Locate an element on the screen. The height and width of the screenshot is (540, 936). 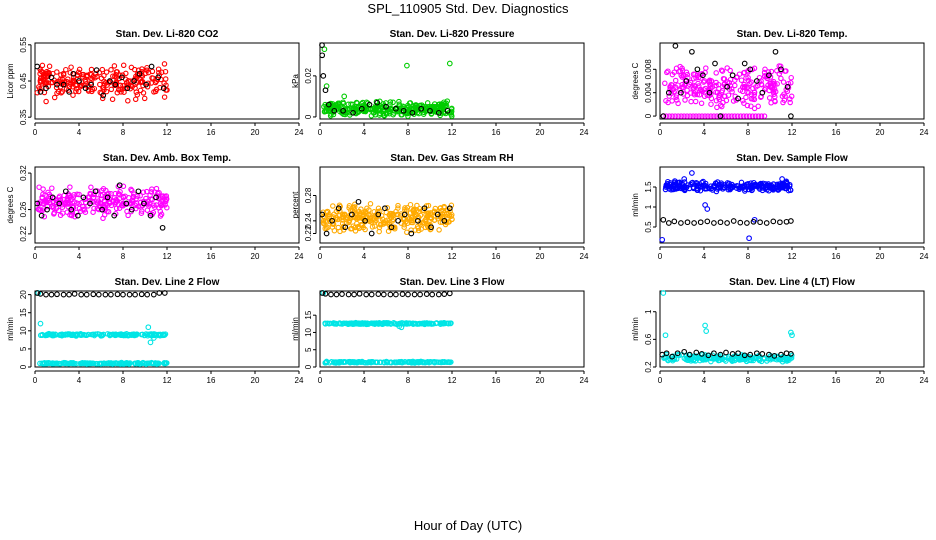
x-tick-label: 24 is located at coordinates (299, 380).